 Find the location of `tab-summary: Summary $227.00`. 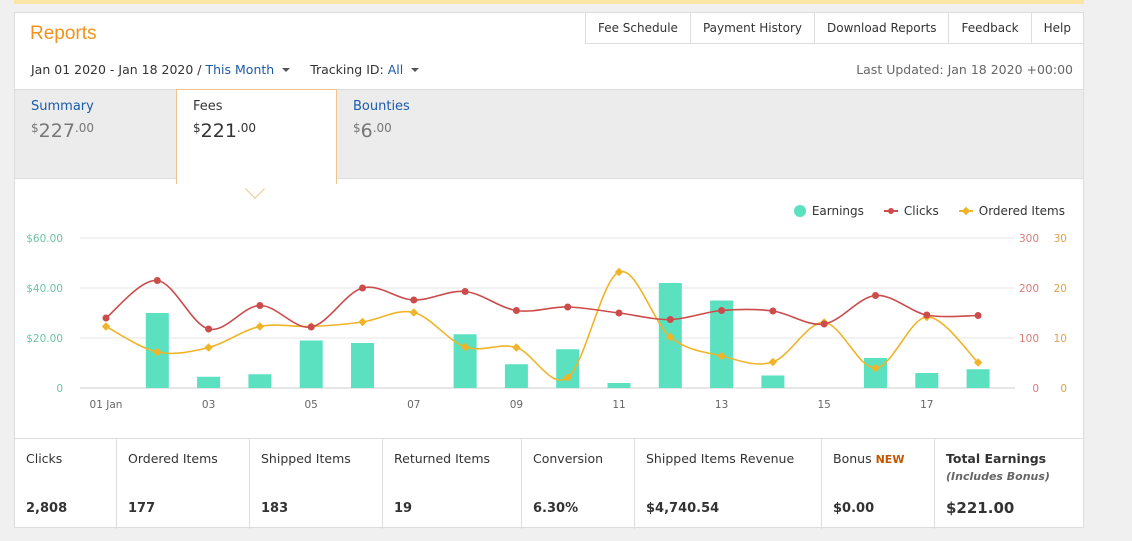

tab-summary: Summary $227.00 is located at coordinates (62, 135).